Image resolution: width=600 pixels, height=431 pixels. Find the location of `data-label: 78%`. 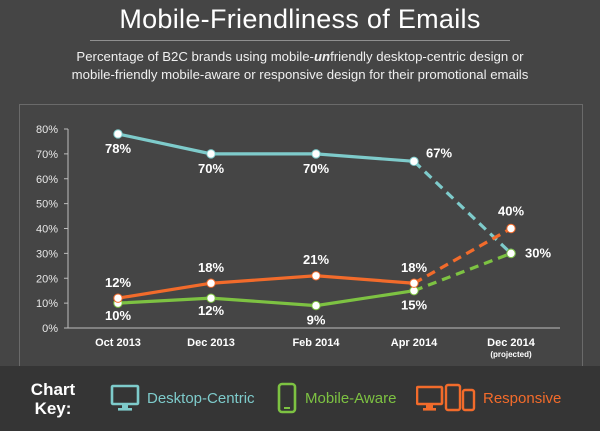

data-label: 78% is located at coordinates (118, 148).